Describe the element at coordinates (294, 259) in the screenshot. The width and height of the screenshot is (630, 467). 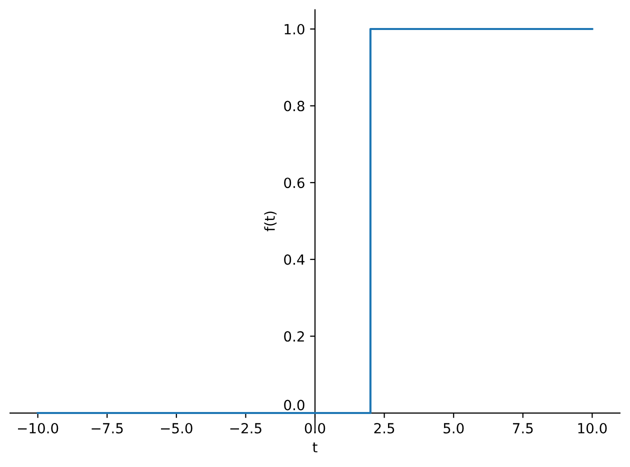
I see `y-tick-label: 0.4` at that location.